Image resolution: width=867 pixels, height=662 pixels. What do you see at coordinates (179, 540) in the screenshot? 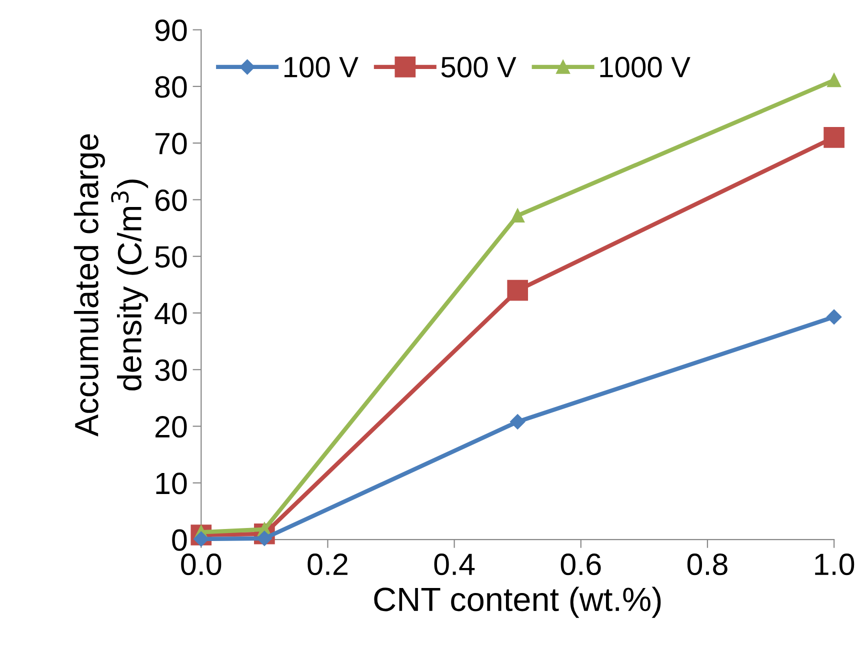
I see `y-tick-label: 0` at bounding box center [179, 540].